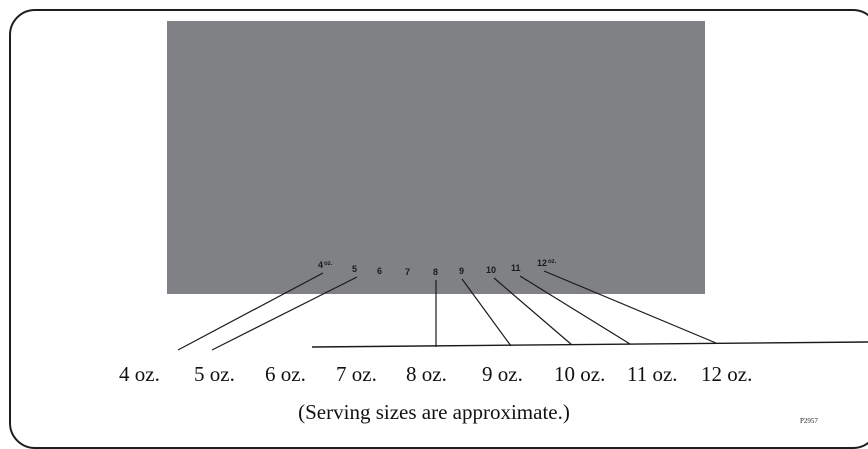 The width and height of the screenshot is (868, 449). I want to click on approximate-note: (Serving sizes are approximate.), so click(434, 412).